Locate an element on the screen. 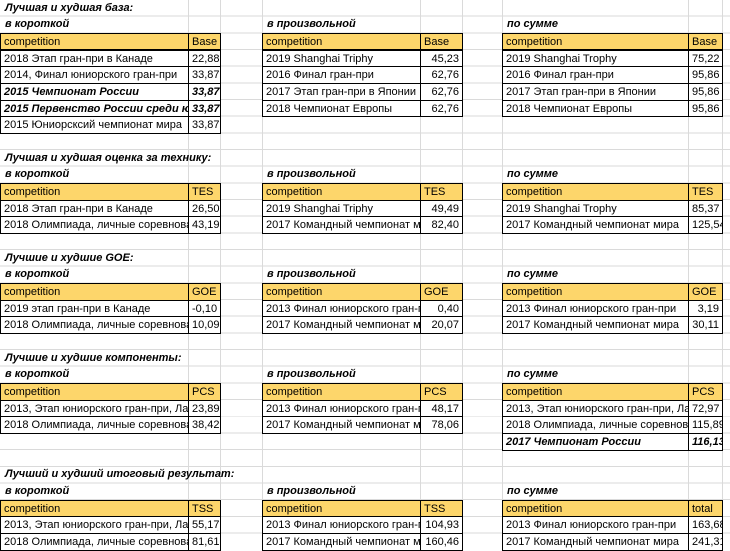 This screenshot has width=730, height=551. value-cell: 22,88 is located at coordinates (204, 58).